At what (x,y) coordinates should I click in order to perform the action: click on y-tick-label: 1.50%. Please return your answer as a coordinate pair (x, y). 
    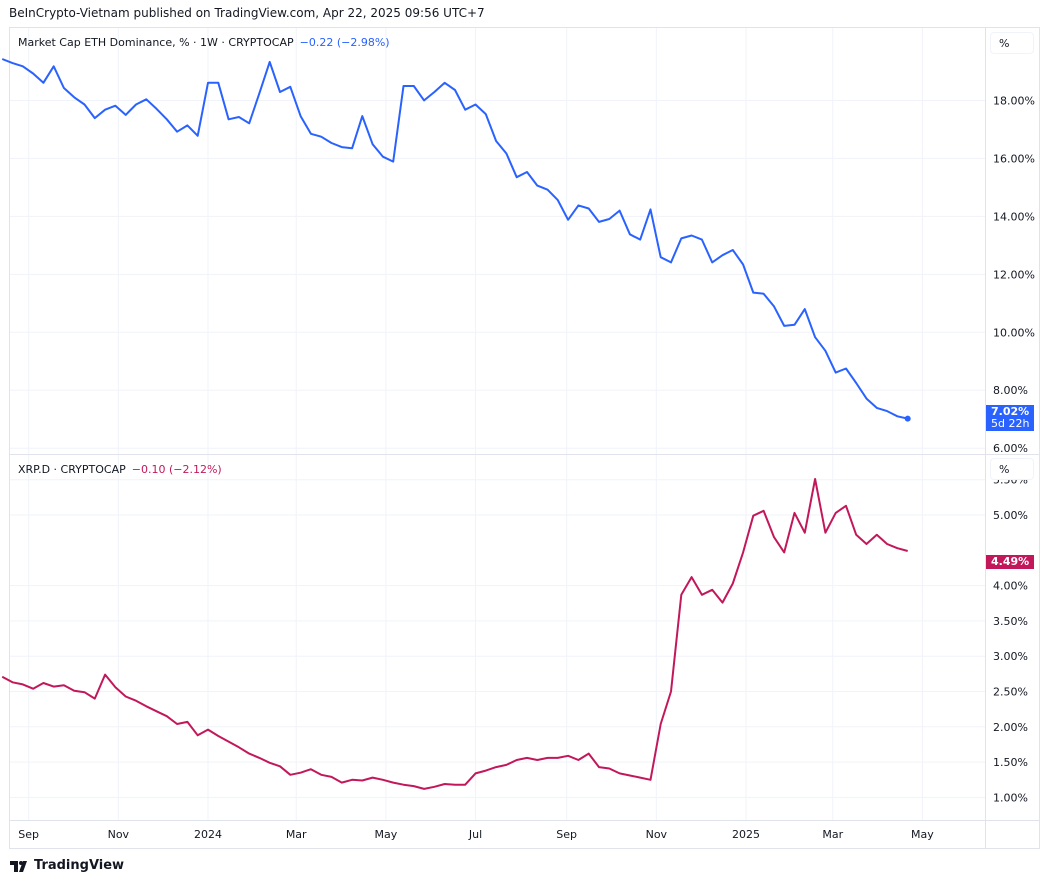
    Looking at the image, I should click on (1010, 762).